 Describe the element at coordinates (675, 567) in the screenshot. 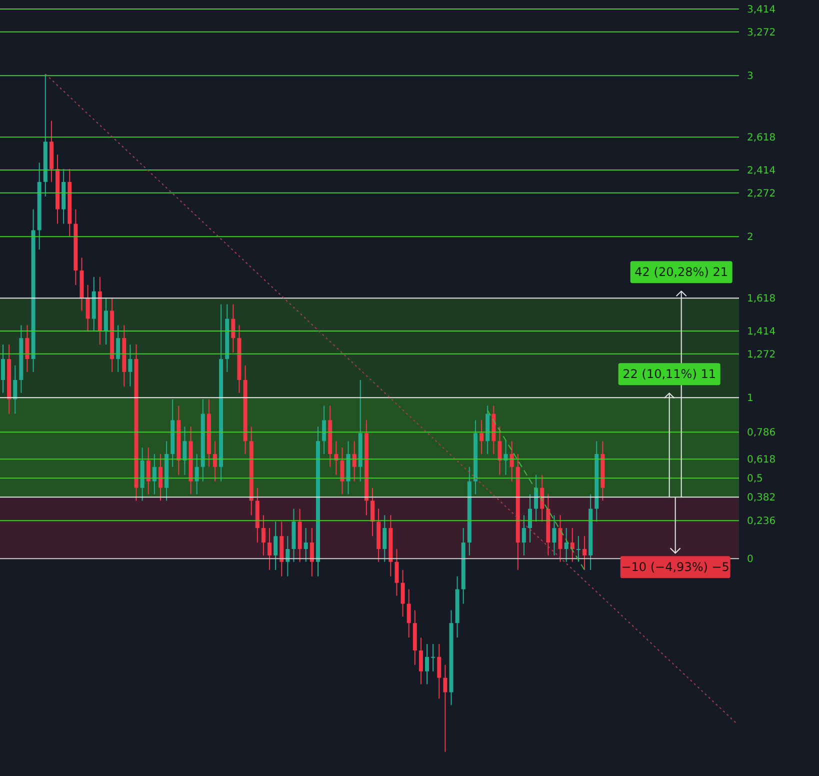

I see `annotation: −10 (−4,93%) −5` at that location.